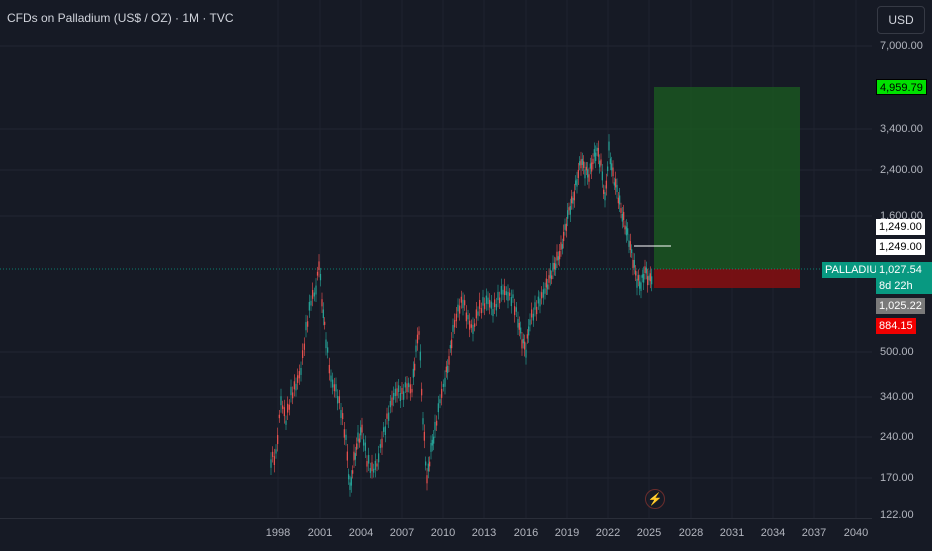 The image size is (932, 551). Describe the element at coordinates (120, 18) in the screenshot. I see `chart-title: CFDs on Palladium (US$ / OZ) · 1M · TVC` at that location.